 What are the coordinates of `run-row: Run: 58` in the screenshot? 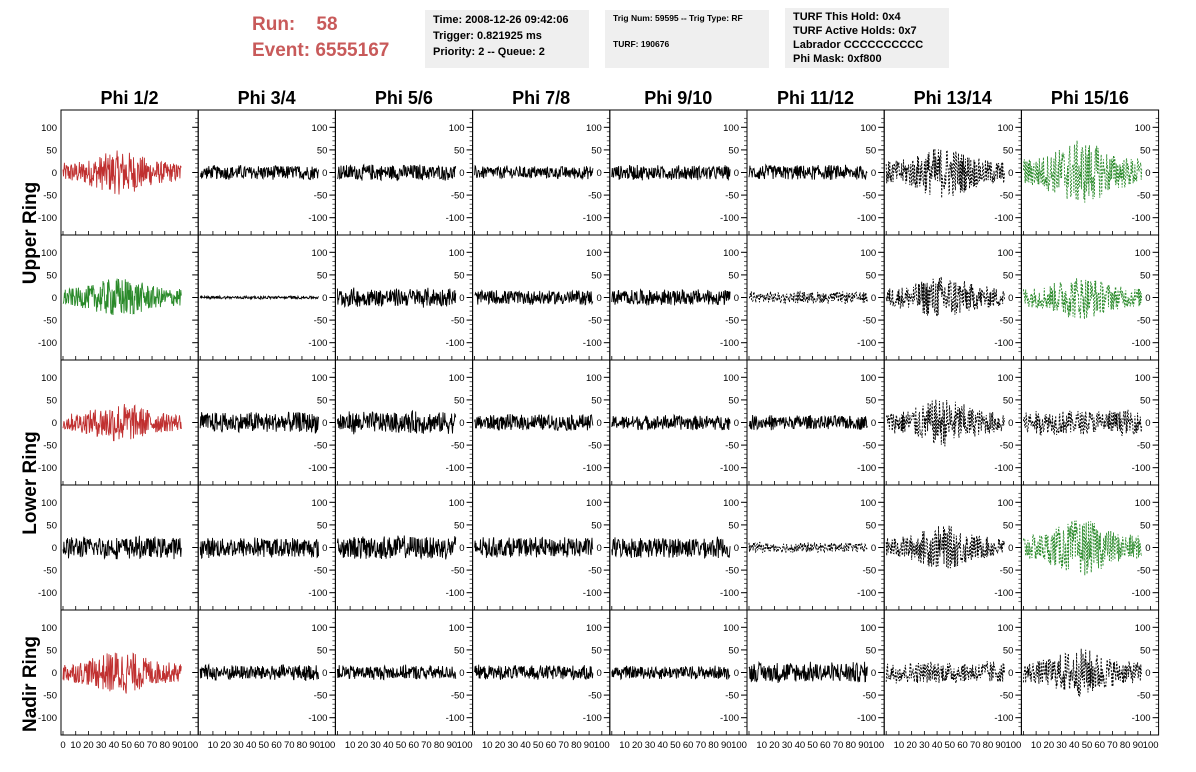 It's located at (320, 25).